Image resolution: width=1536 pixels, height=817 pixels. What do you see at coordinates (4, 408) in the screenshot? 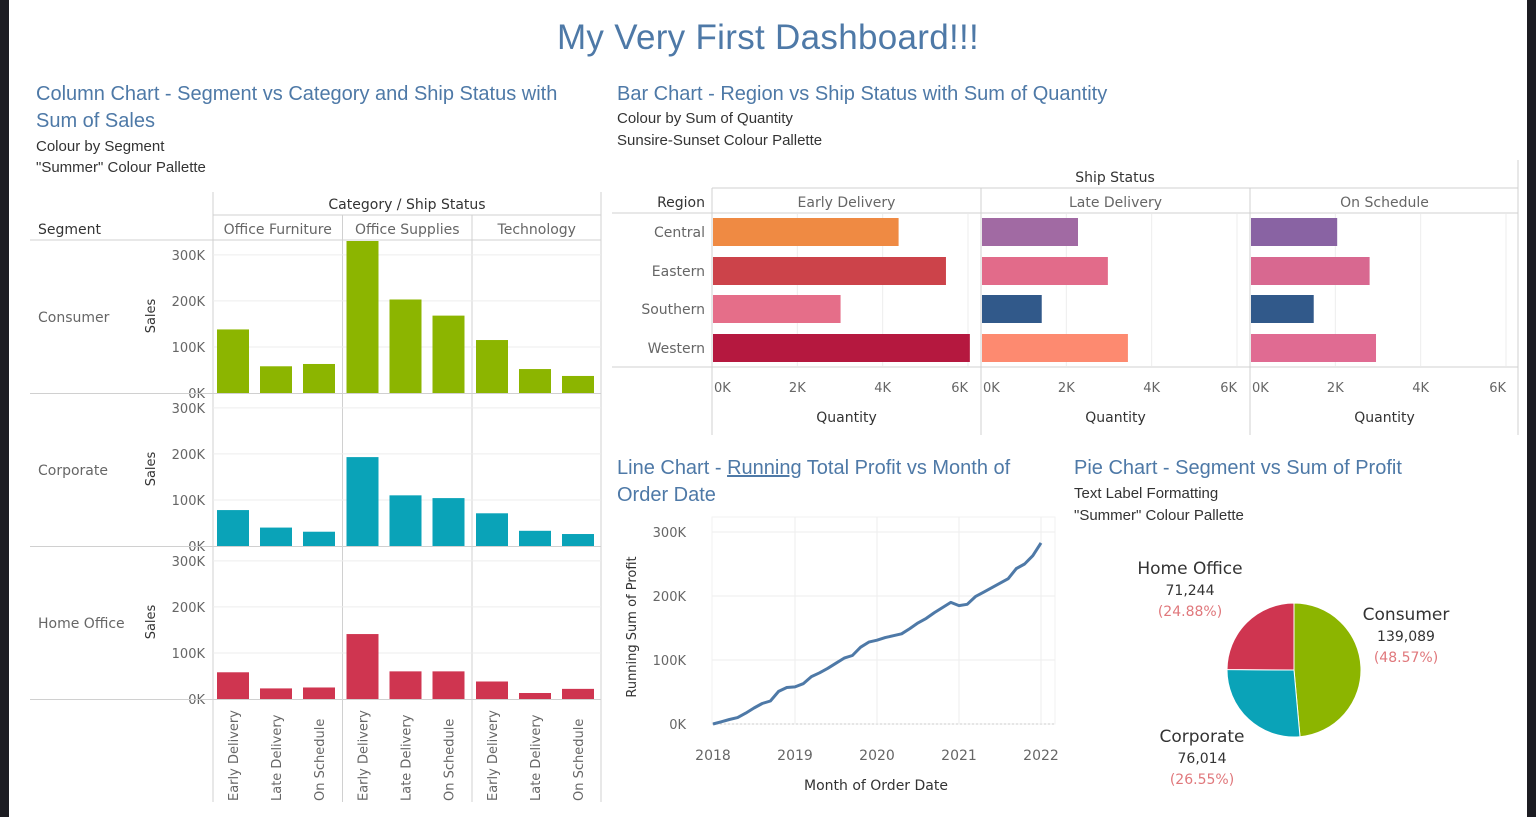
I see `window-left-border` at bounding box center [4, 408].